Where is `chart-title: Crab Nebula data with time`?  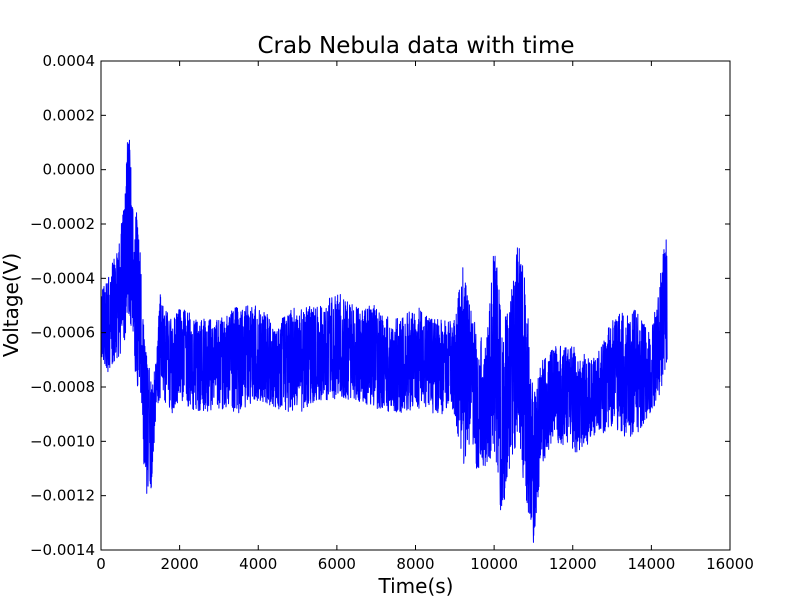
chart-title: Crab Nebula data with time is located at coordinates (415, 46).